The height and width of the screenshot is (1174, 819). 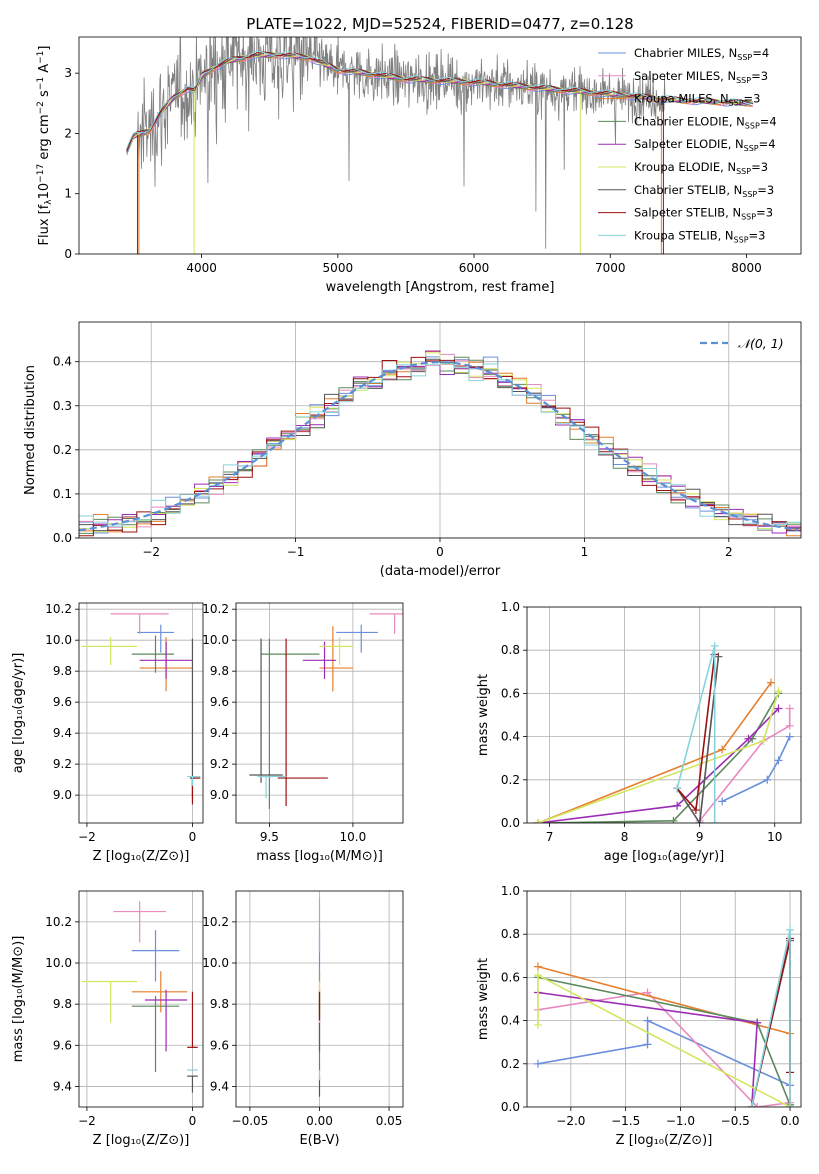 I want to click on errorbar-kroupa-miles, so click(x=159, y=992).